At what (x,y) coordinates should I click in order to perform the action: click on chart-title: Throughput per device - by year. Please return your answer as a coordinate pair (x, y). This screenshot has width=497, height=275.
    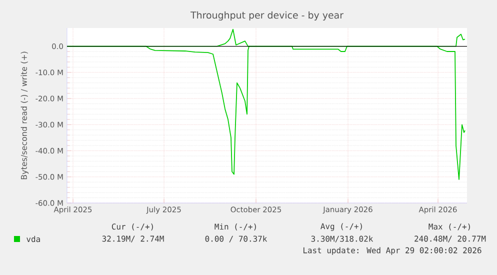
    Looking at the image, I should click on (267, 16).